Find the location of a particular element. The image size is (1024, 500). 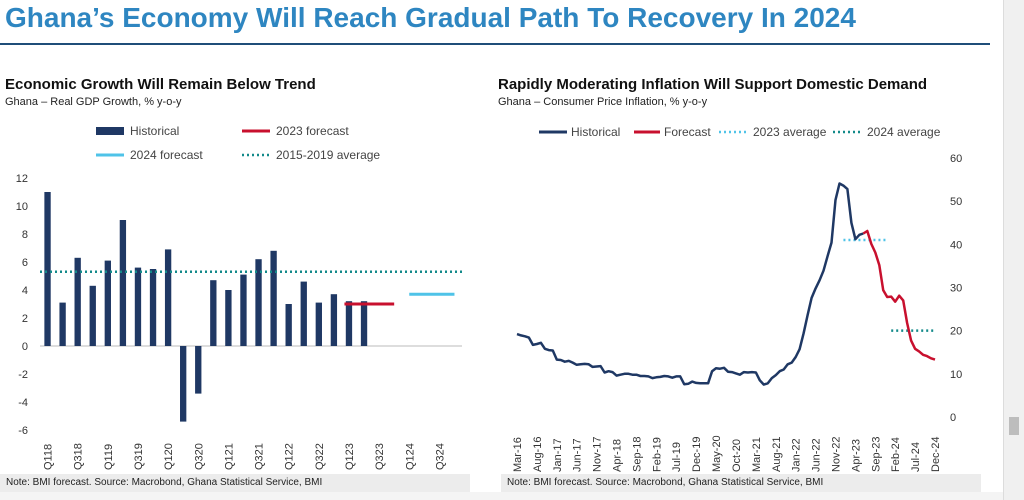

x-tick-label: Oct-20 is located at coordinates (737, 455).